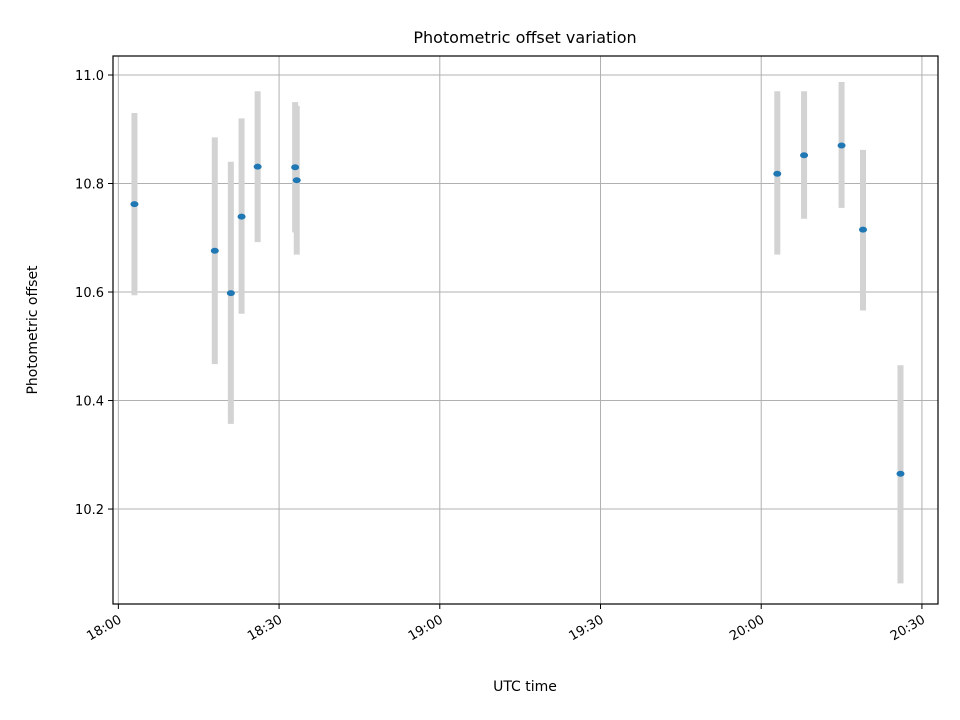  I want to click on chart-title: Photometric offset variation, so click(524, 37).